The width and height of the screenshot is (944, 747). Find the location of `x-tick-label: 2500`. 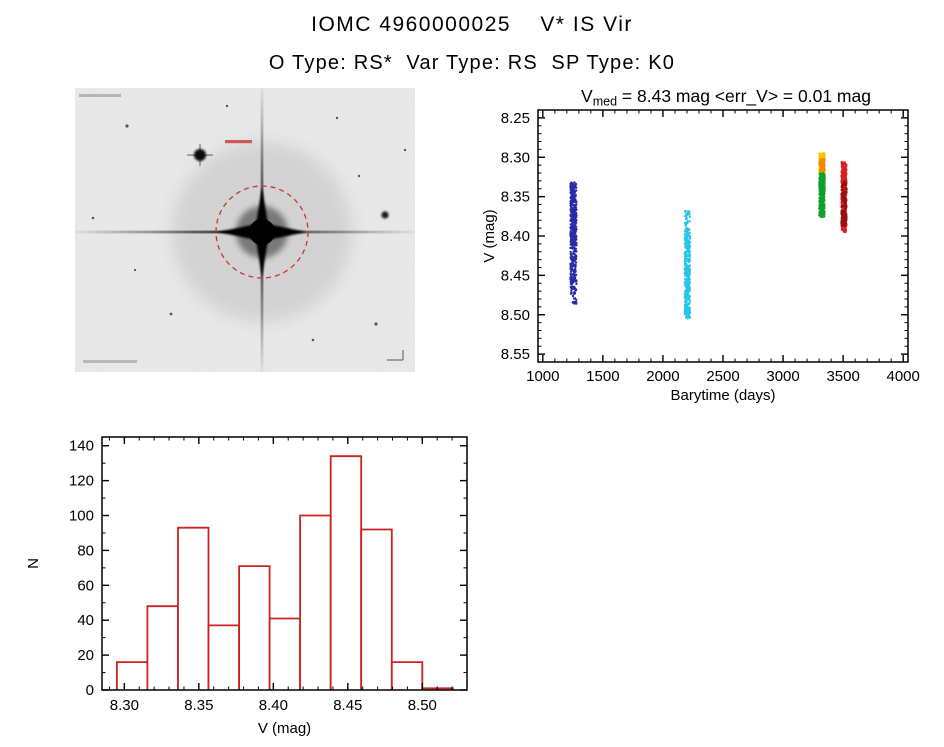

x-tick-label: 2500 is located at coordinates (722, 376).